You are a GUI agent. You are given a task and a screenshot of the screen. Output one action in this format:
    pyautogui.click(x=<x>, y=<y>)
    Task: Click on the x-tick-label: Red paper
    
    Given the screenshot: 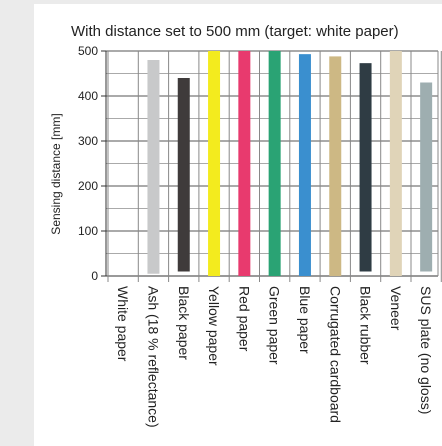 What is the action you would take?
    pyautogui.click(x=244, y=319)
    